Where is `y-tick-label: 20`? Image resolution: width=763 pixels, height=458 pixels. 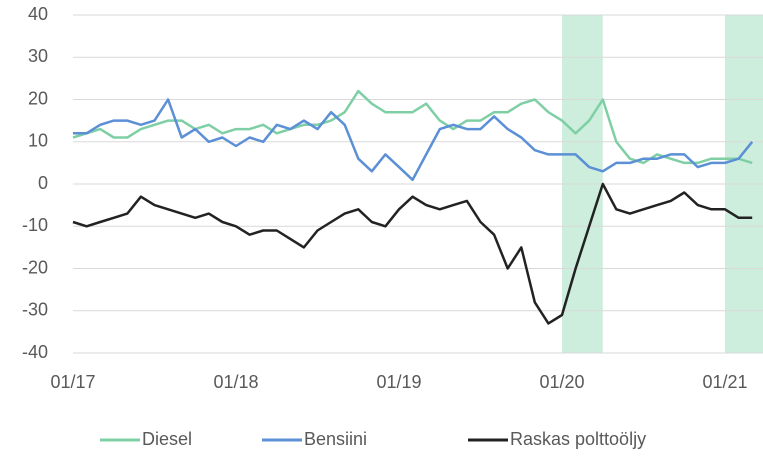
y-tick-label: 20 is located at coordinates (38, 98).